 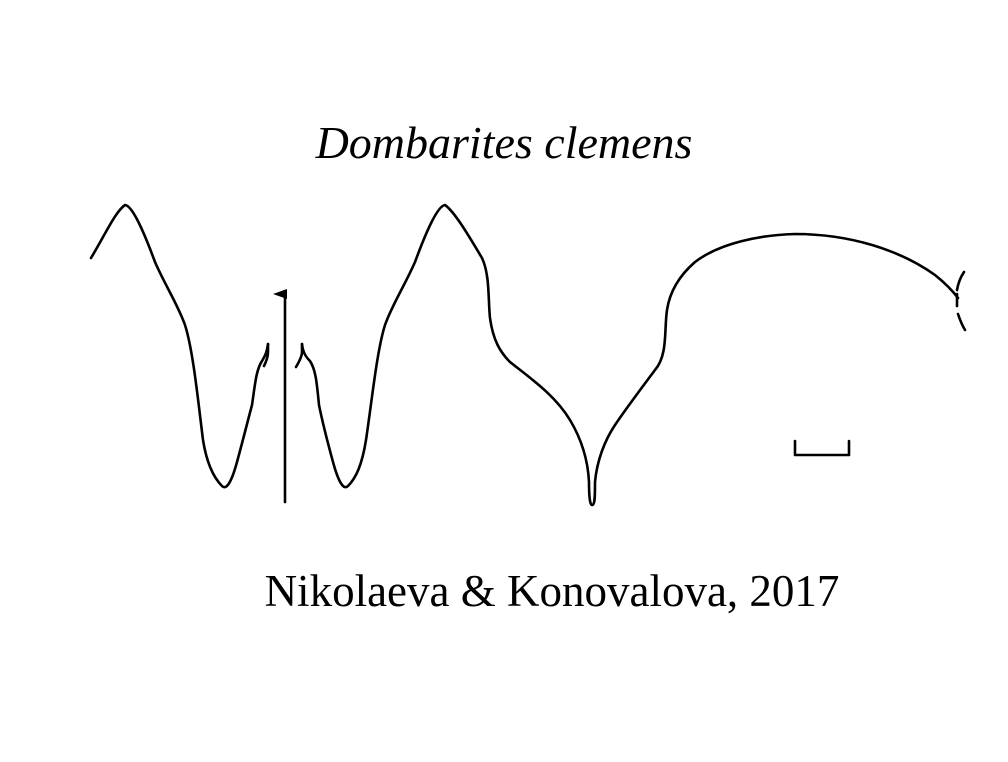 What do you see at coordinates (504, 142) in the screenshot?
I see `species-title: Dombarites clemens` at bounding box center [504, 142].